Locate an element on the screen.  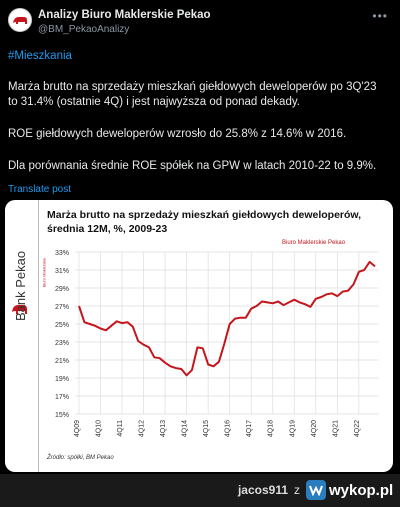
y-tick-label: 15% is located at coordinates (62, 415).